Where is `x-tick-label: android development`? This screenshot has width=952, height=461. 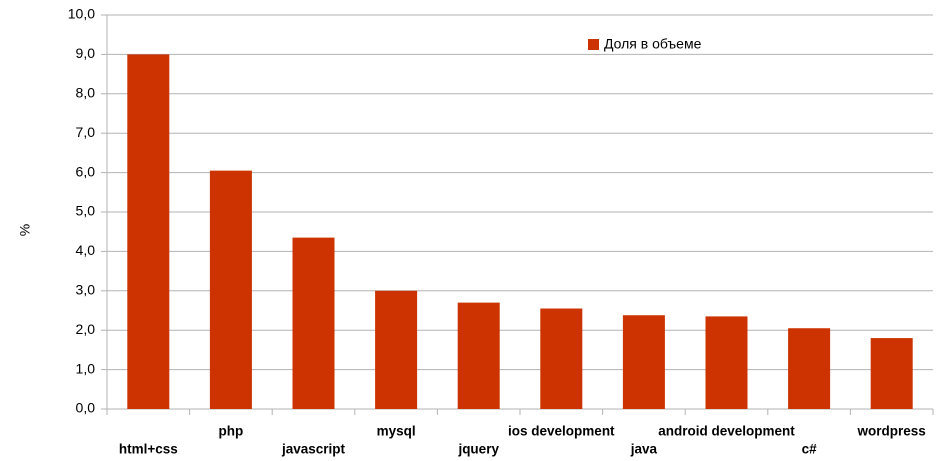 x-tick-label: android development is located at coordinates (726, 431).